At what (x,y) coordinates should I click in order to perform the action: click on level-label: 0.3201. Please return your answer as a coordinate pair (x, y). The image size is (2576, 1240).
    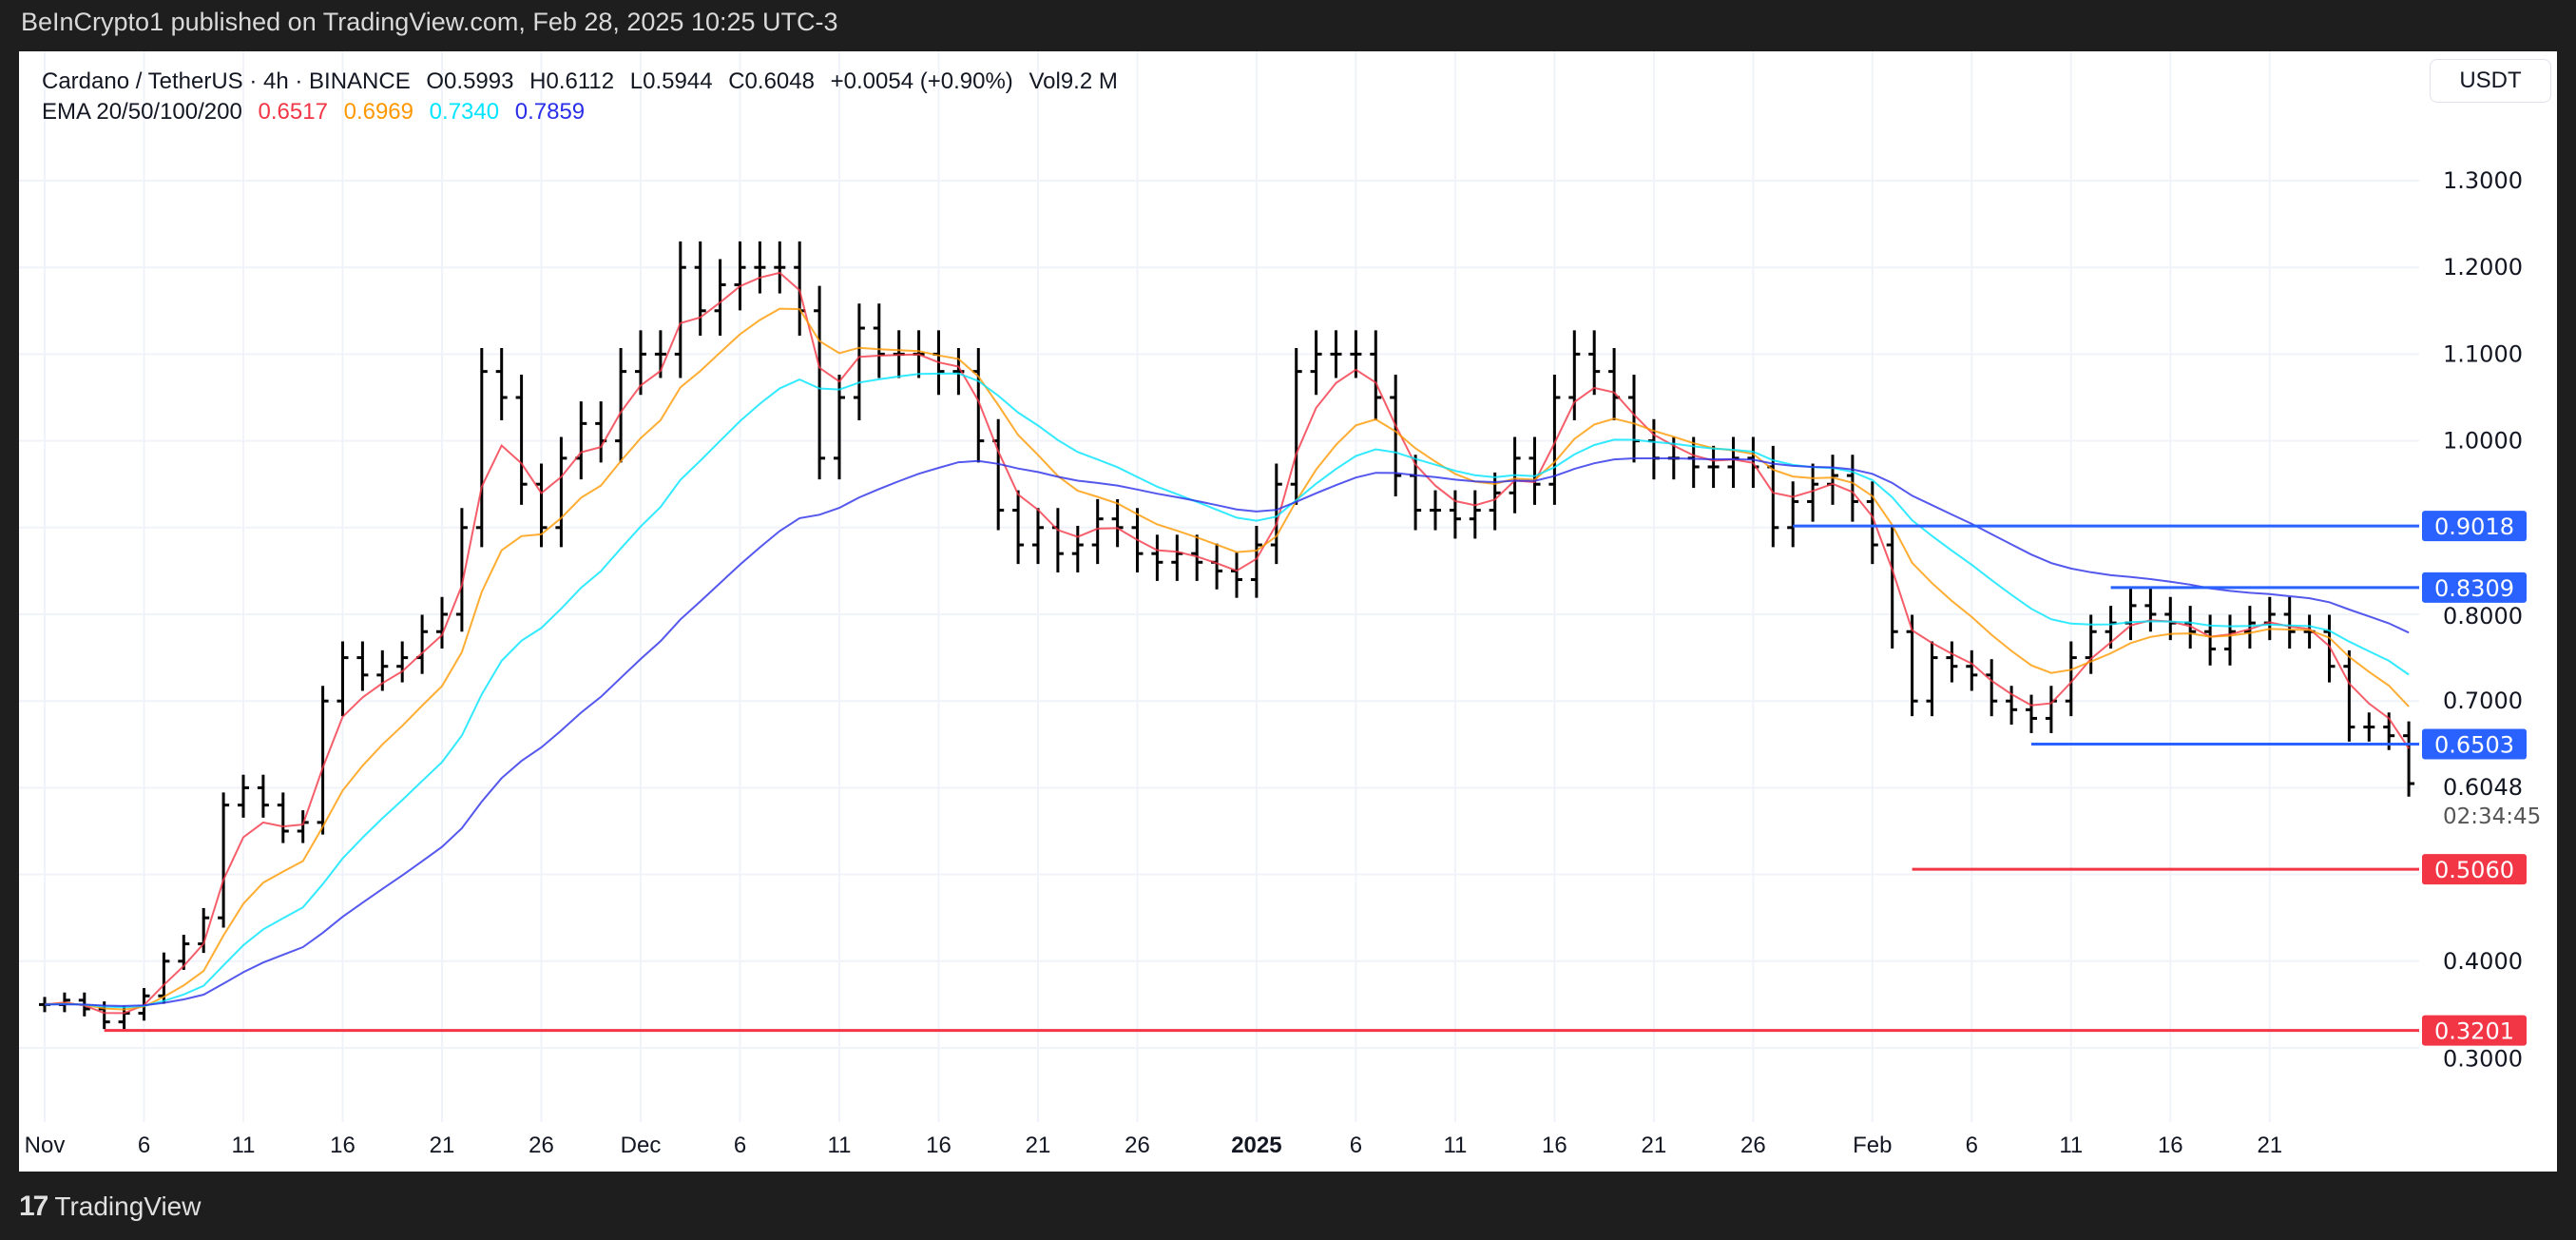
    Looking at the image, I should click on (2474, 1031).